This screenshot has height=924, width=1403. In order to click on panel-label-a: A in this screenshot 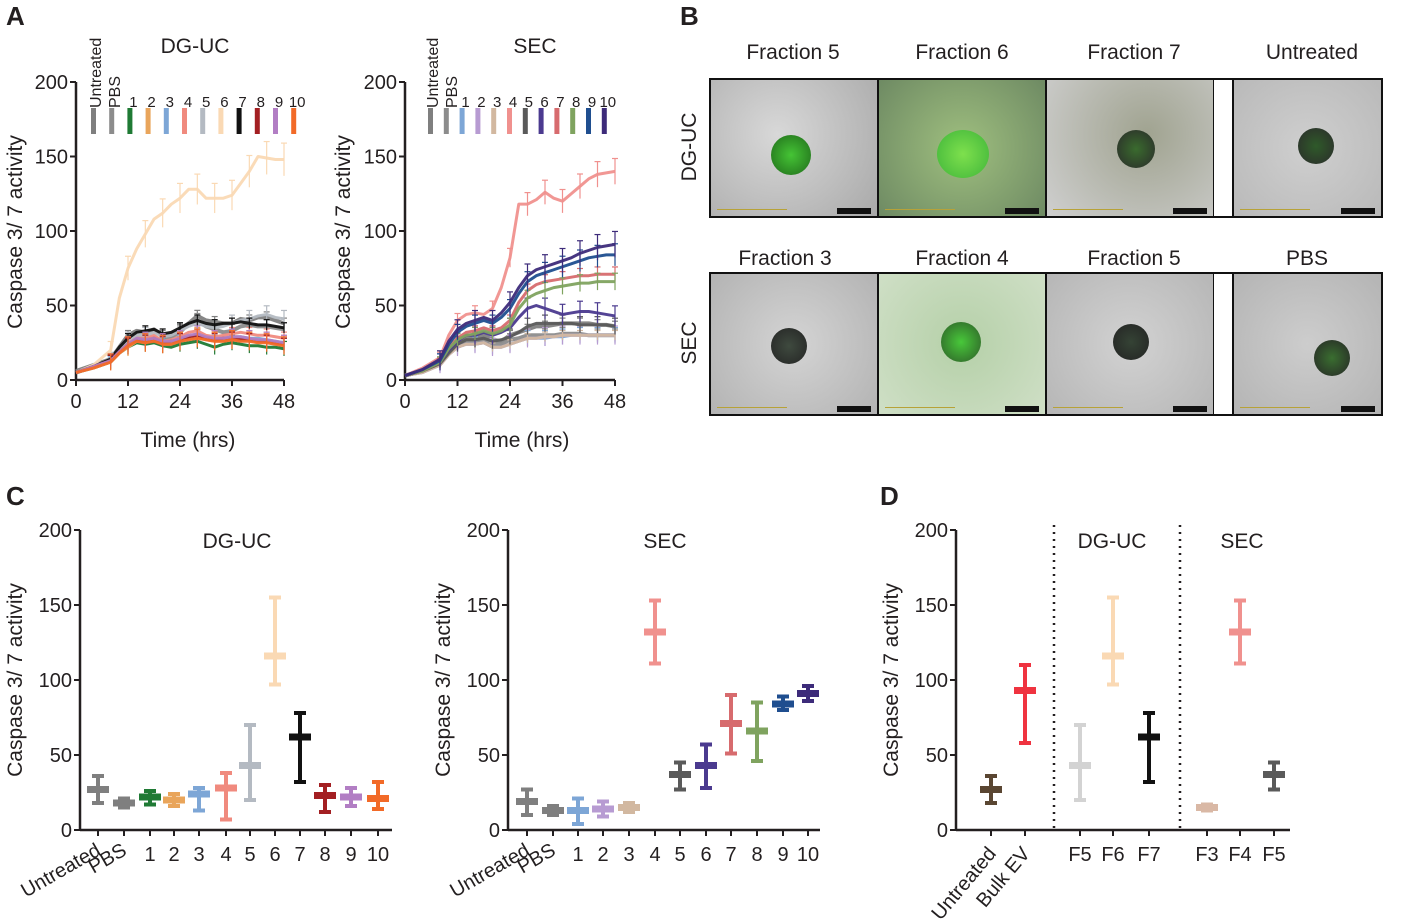, I will do `click(15, 16)`.